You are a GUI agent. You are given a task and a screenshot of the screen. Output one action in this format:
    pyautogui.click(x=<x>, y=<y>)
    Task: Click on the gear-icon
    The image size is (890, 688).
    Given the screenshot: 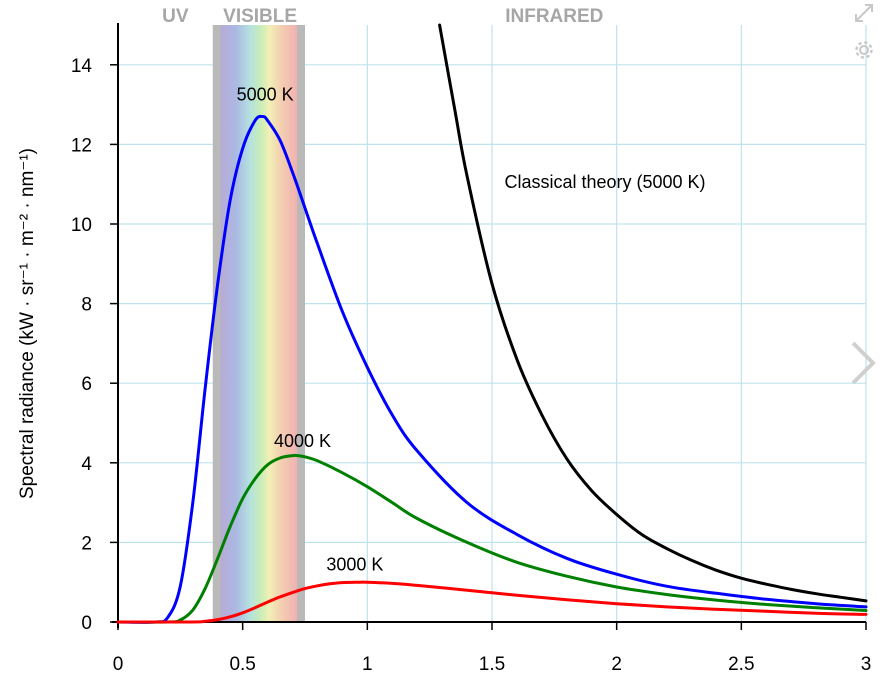 What is the action you would take?
    pyautogui.click(x=864, y=50)
    